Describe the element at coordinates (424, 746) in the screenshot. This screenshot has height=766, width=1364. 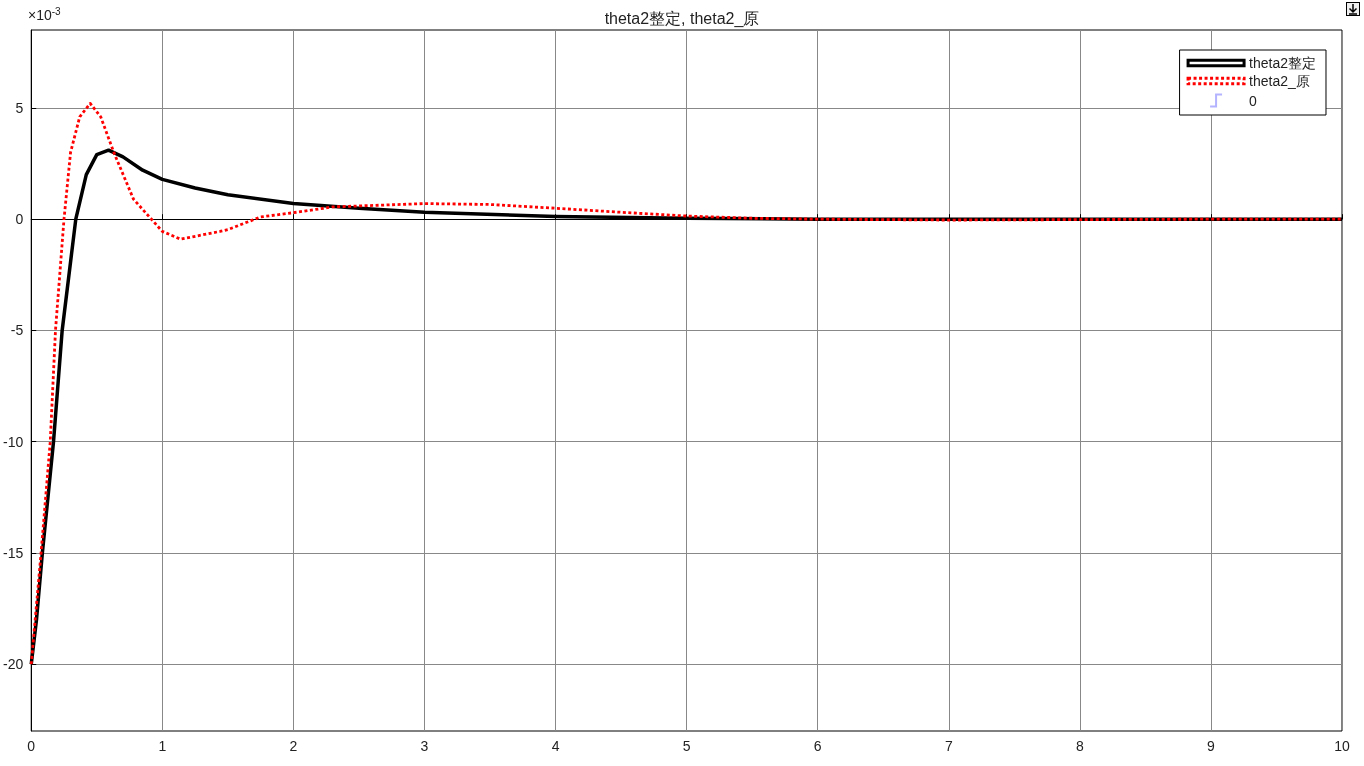
I see `x-tick-label: 3` at that location.